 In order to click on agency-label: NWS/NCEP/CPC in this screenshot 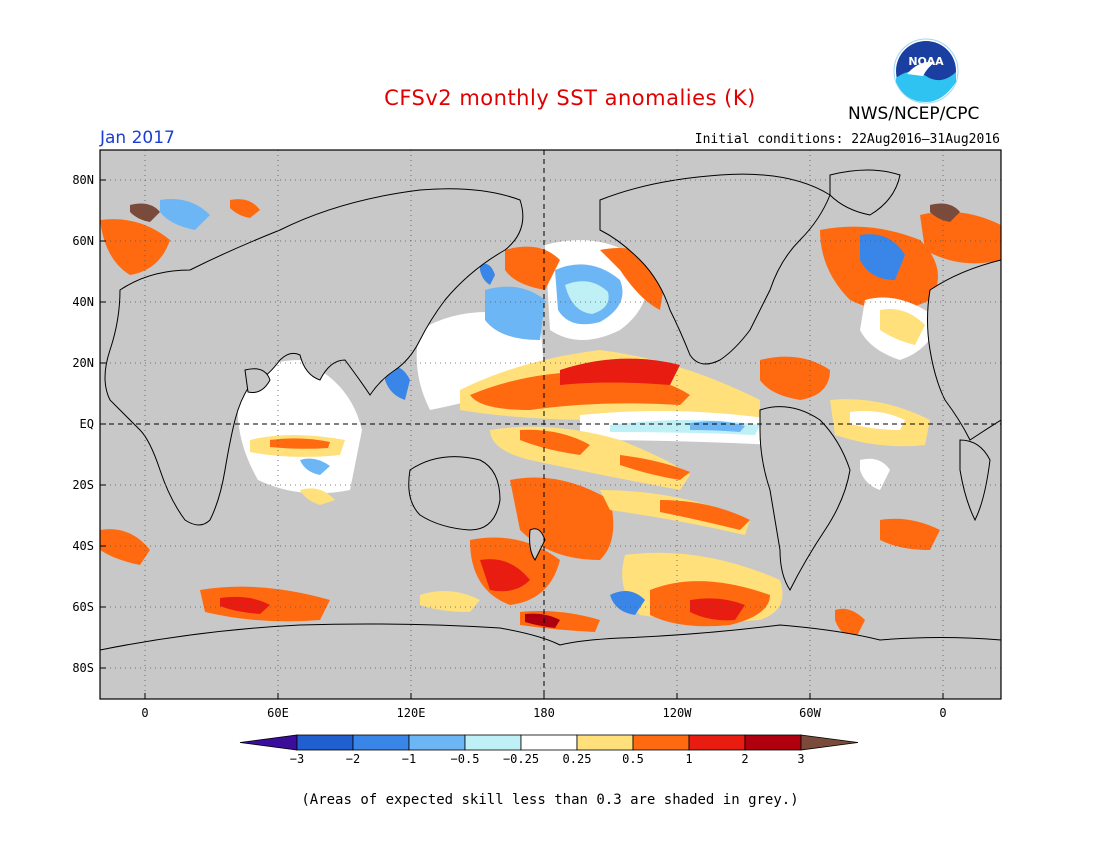, I will do `click(914, 114)`.